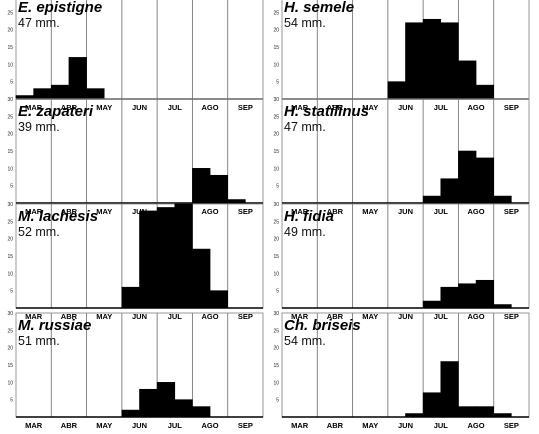 This screenshot has height=434, width=539. Describe the element at coordinates (322, 325) in the screenshot. I see `species-title: Ch. briseis` at that location.